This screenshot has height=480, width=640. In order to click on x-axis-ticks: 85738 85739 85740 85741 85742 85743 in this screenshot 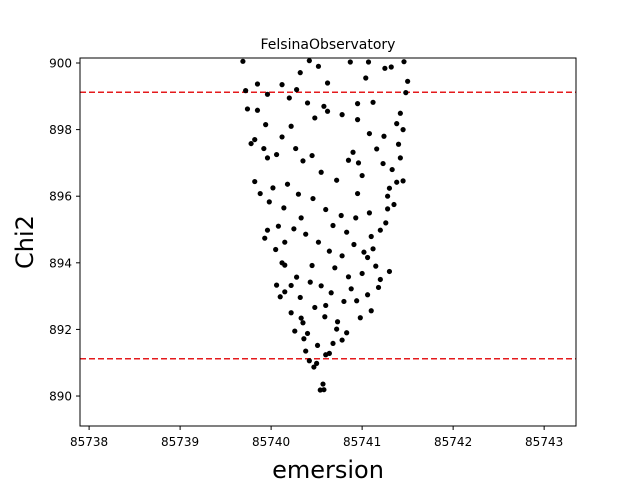, I will do `click(316, 437)`.